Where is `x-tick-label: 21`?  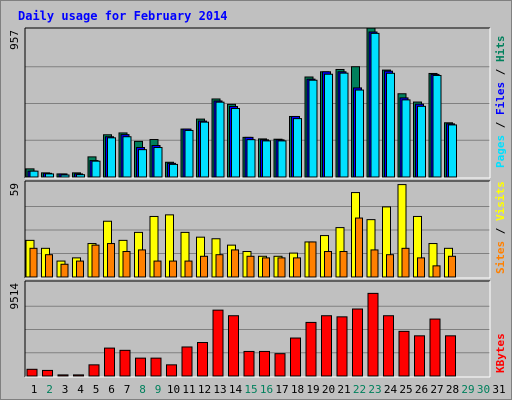
x-tick-label: 21 is located at coordinates (343, 389).